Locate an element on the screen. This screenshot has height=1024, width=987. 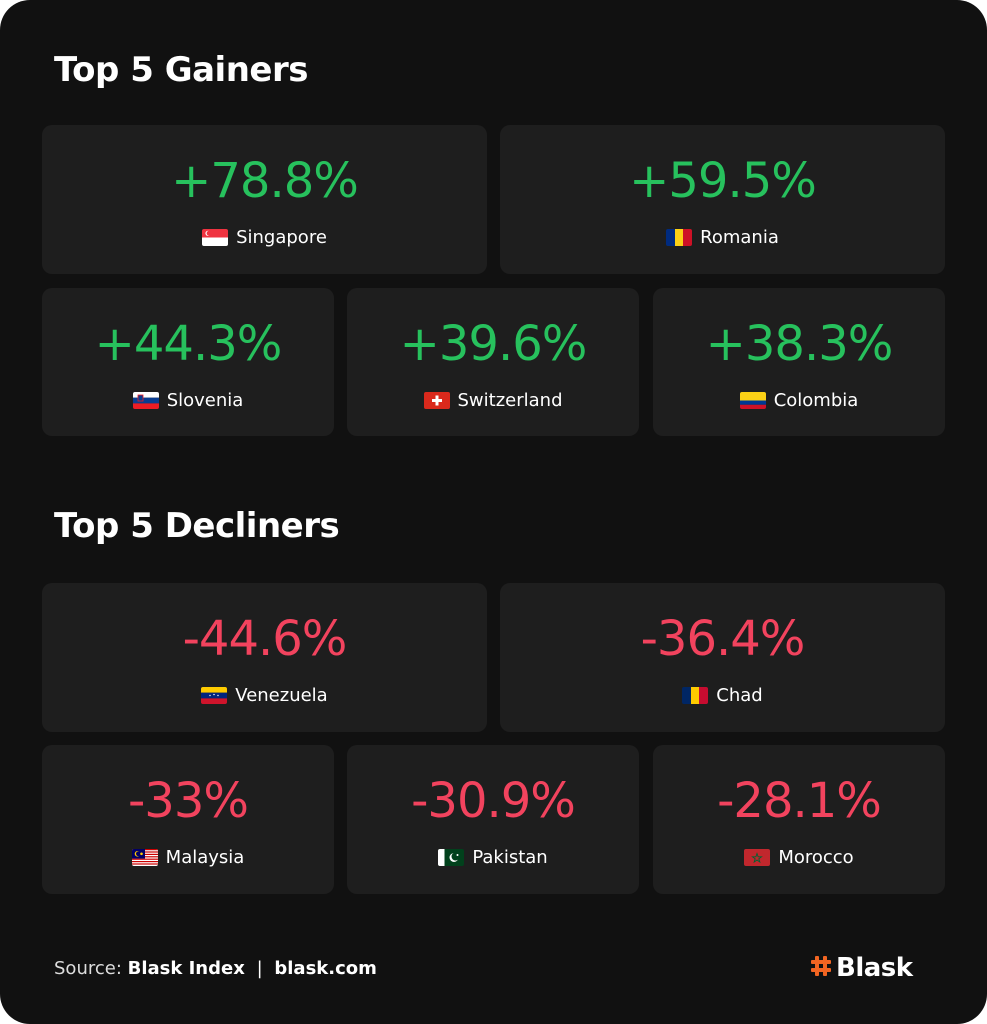
country-name: Switzerland is located at coordinates (510, 400).